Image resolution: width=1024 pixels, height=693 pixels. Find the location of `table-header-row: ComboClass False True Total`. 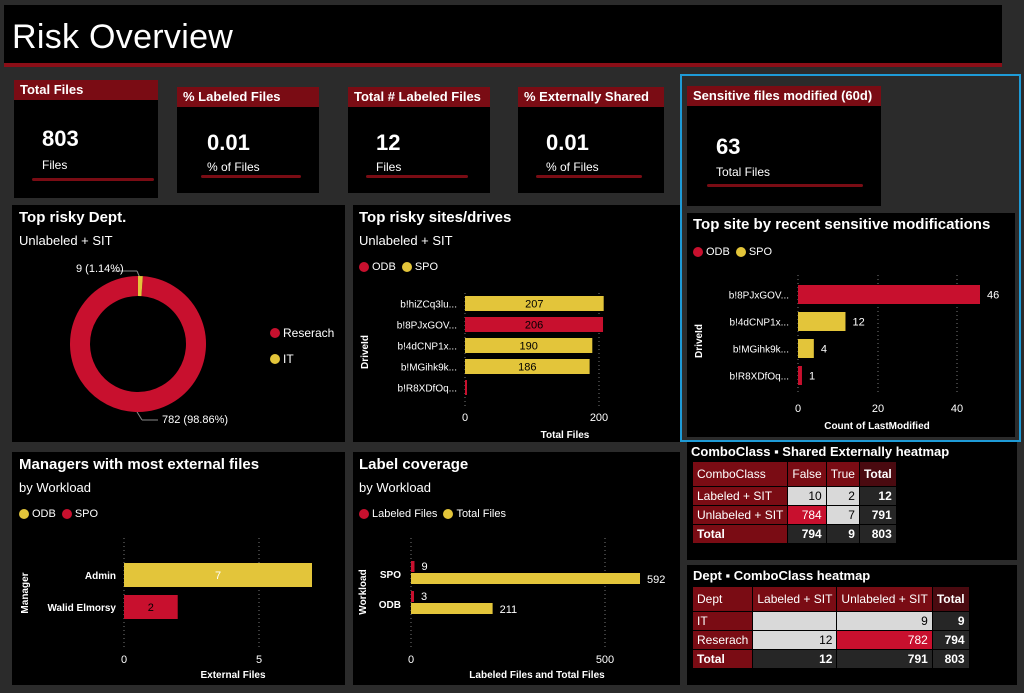

table-header-row: ComboClass False True Total is located at coordinates (795, 474).